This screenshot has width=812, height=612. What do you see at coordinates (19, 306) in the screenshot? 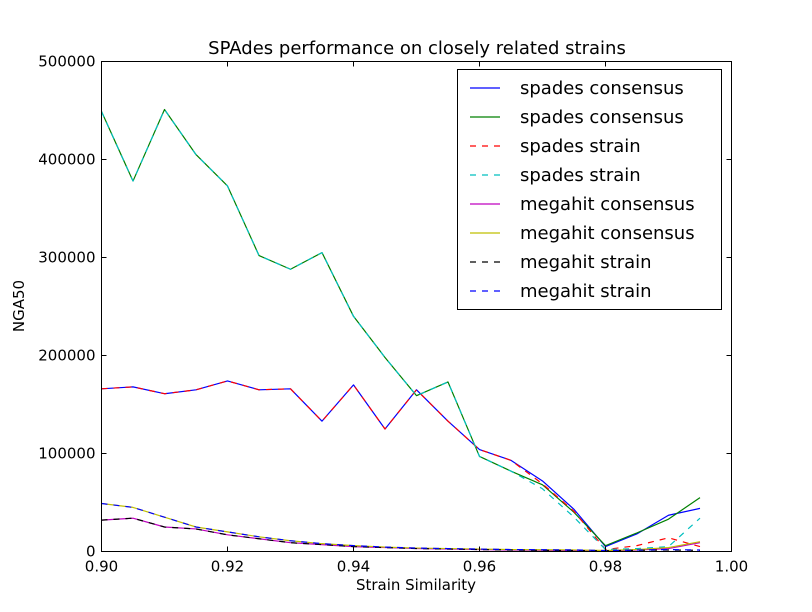
I see `y-axis-title: NGA50` at bounding box center [19, 306].